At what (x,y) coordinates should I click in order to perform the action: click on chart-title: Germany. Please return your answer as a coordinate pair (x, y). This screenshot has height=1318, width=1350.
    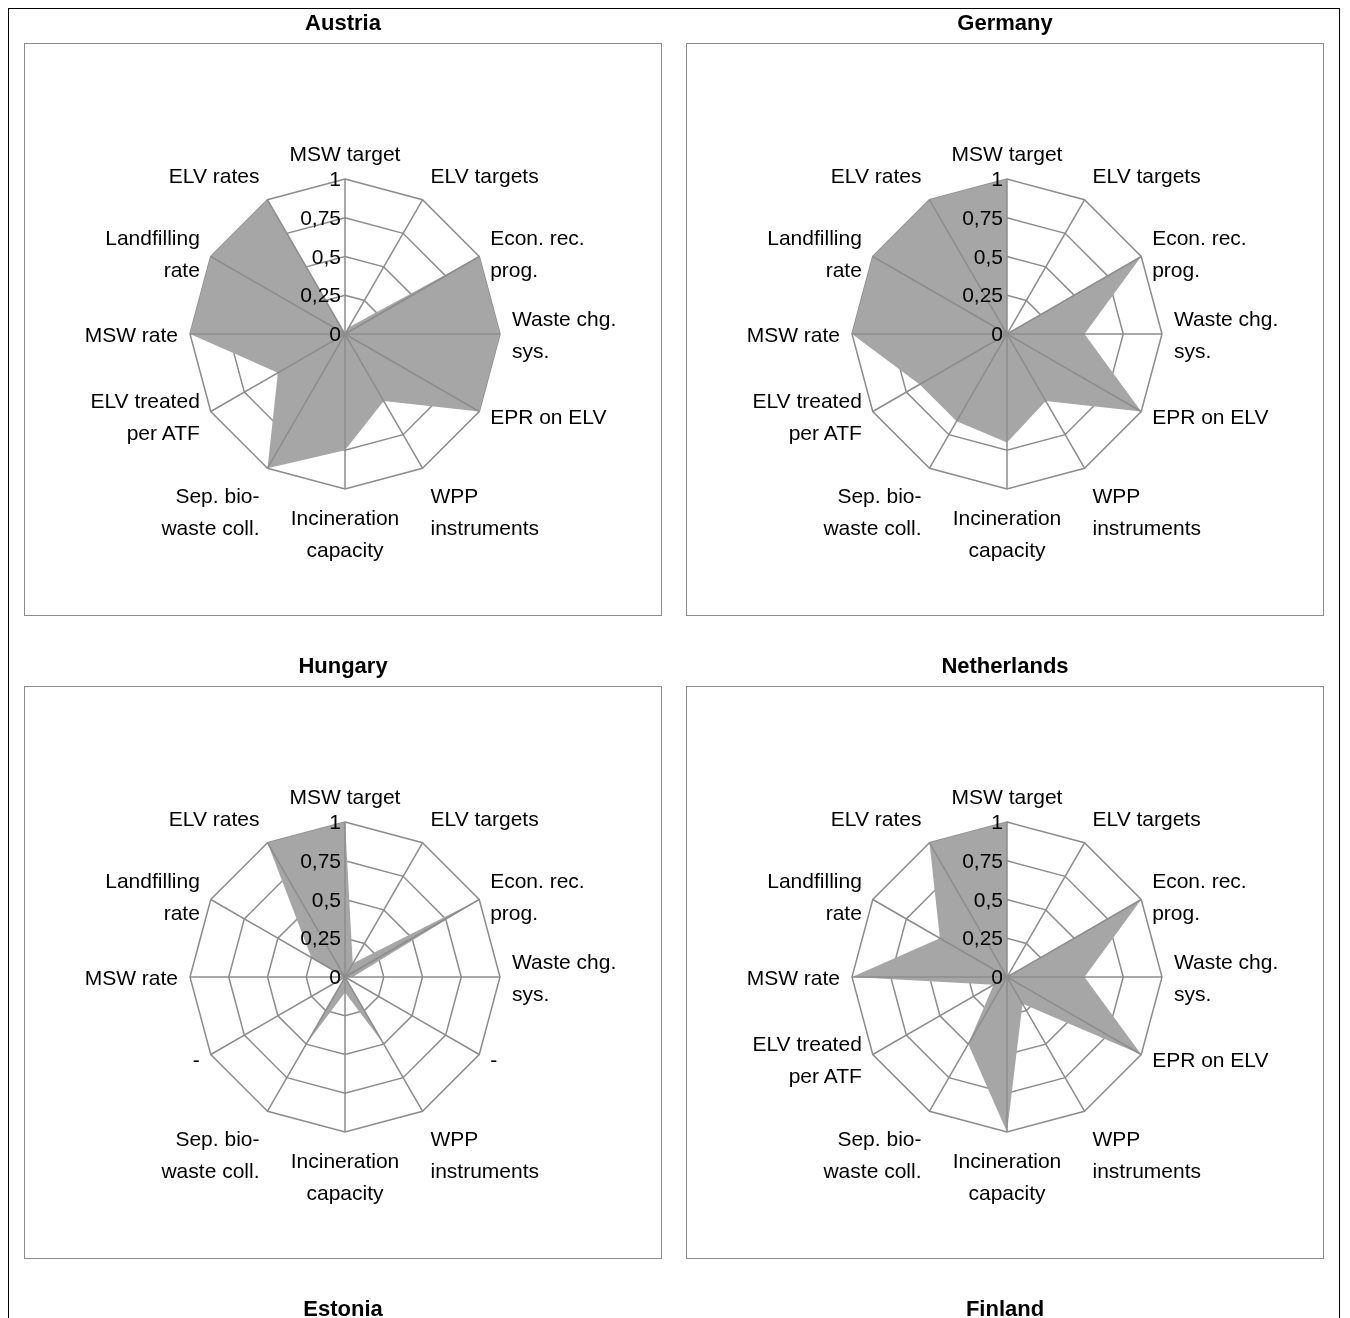
    Looking at the image, I should click on (1005, 23).